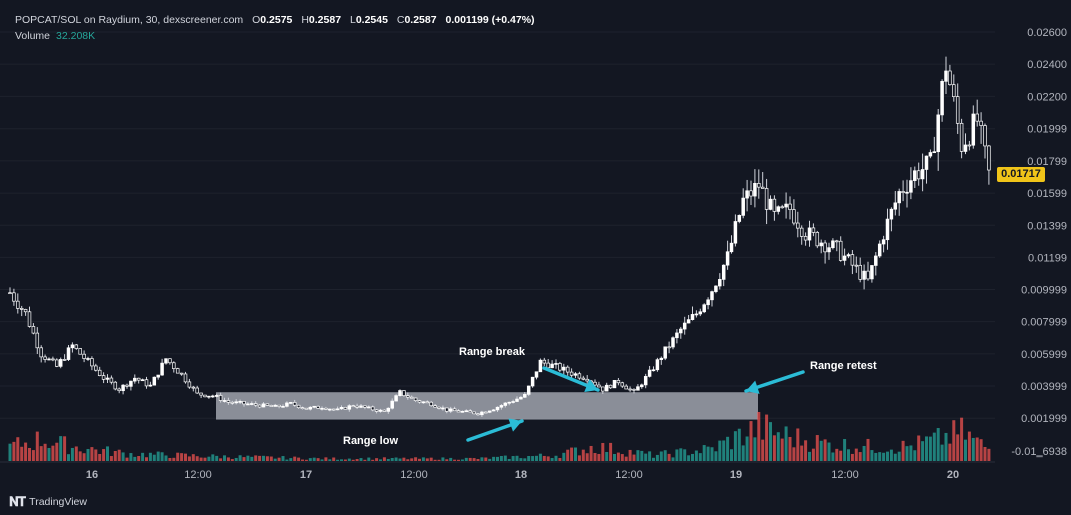  Describe the element at coordinates (276, 20) in the screenshot. I see `open-value: 0.2575` at that location.